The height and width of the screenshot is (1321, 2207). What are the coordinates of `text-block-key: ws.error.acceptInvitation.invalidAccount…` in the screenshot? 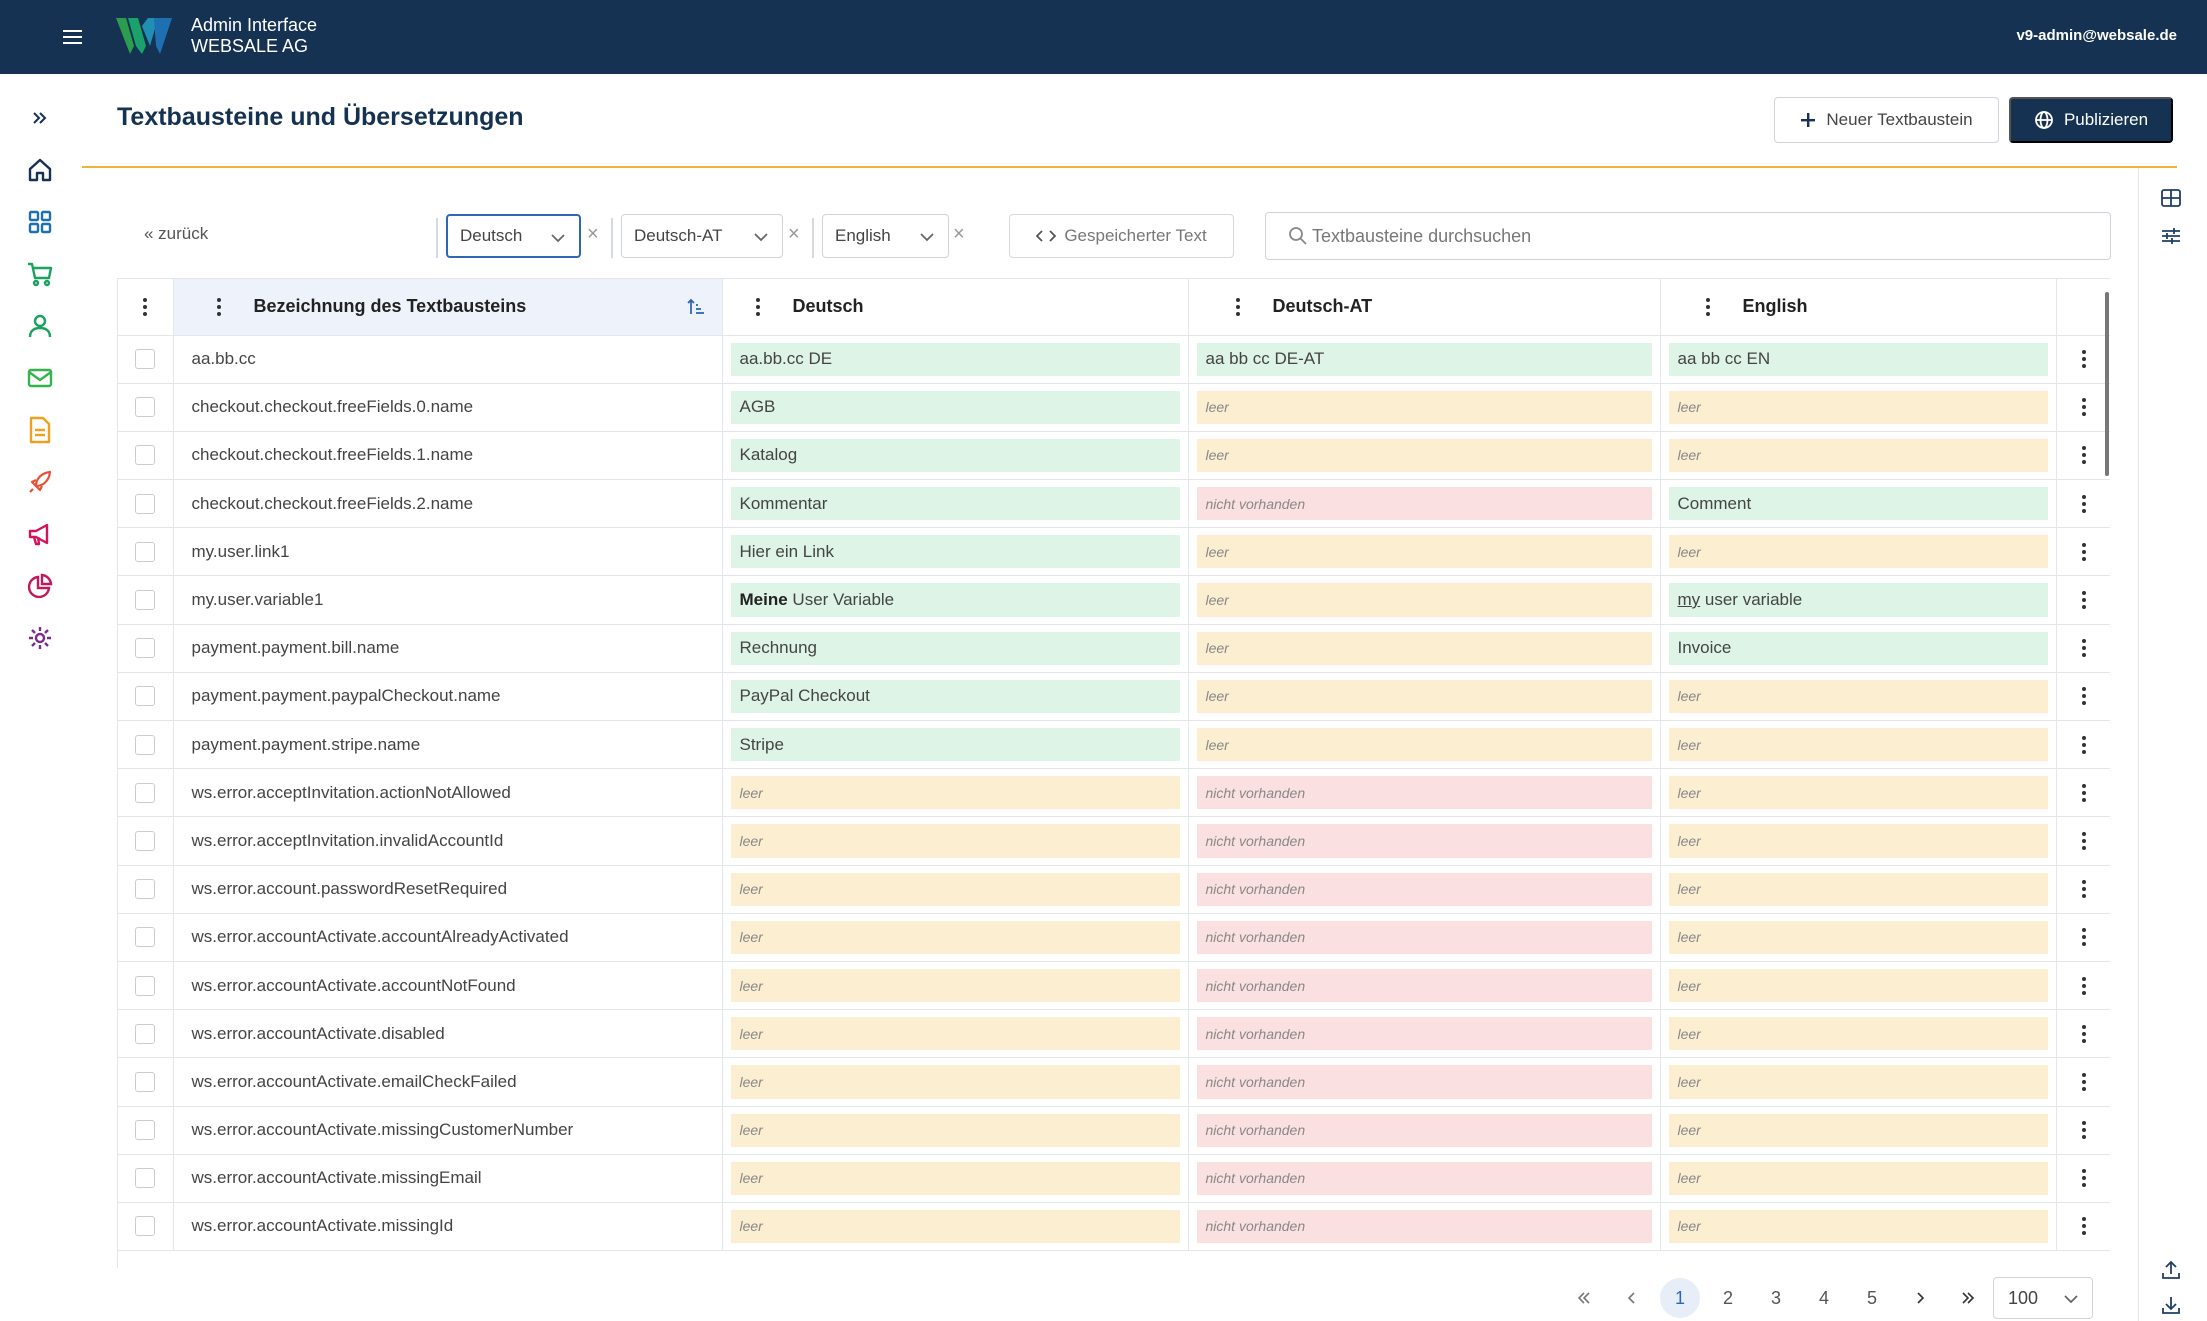 It's located at (448, 841).